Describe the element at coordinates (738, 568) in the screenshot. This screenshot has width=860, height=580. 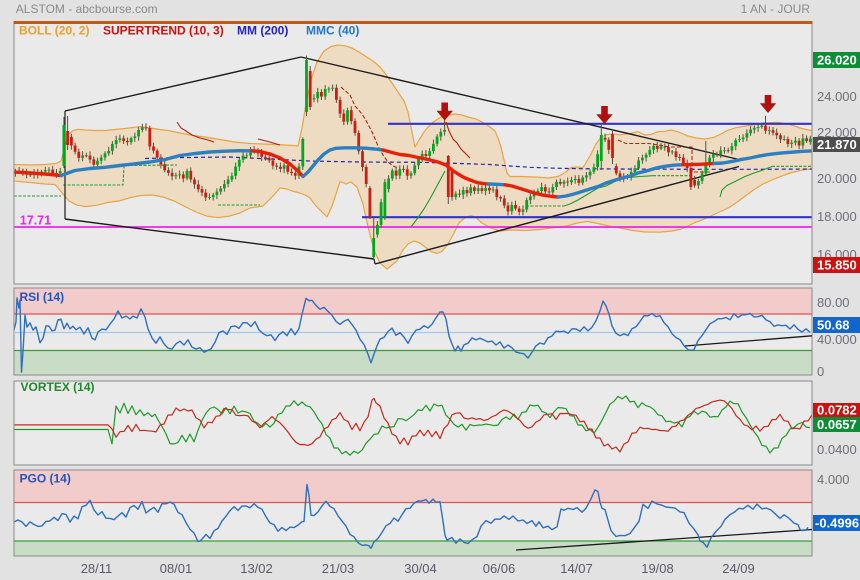
I see `svg-text: 24/09` at that location.